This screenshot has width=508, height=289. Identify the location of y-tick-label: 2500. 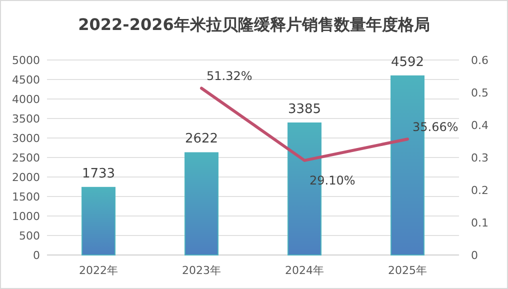
(26, 158).